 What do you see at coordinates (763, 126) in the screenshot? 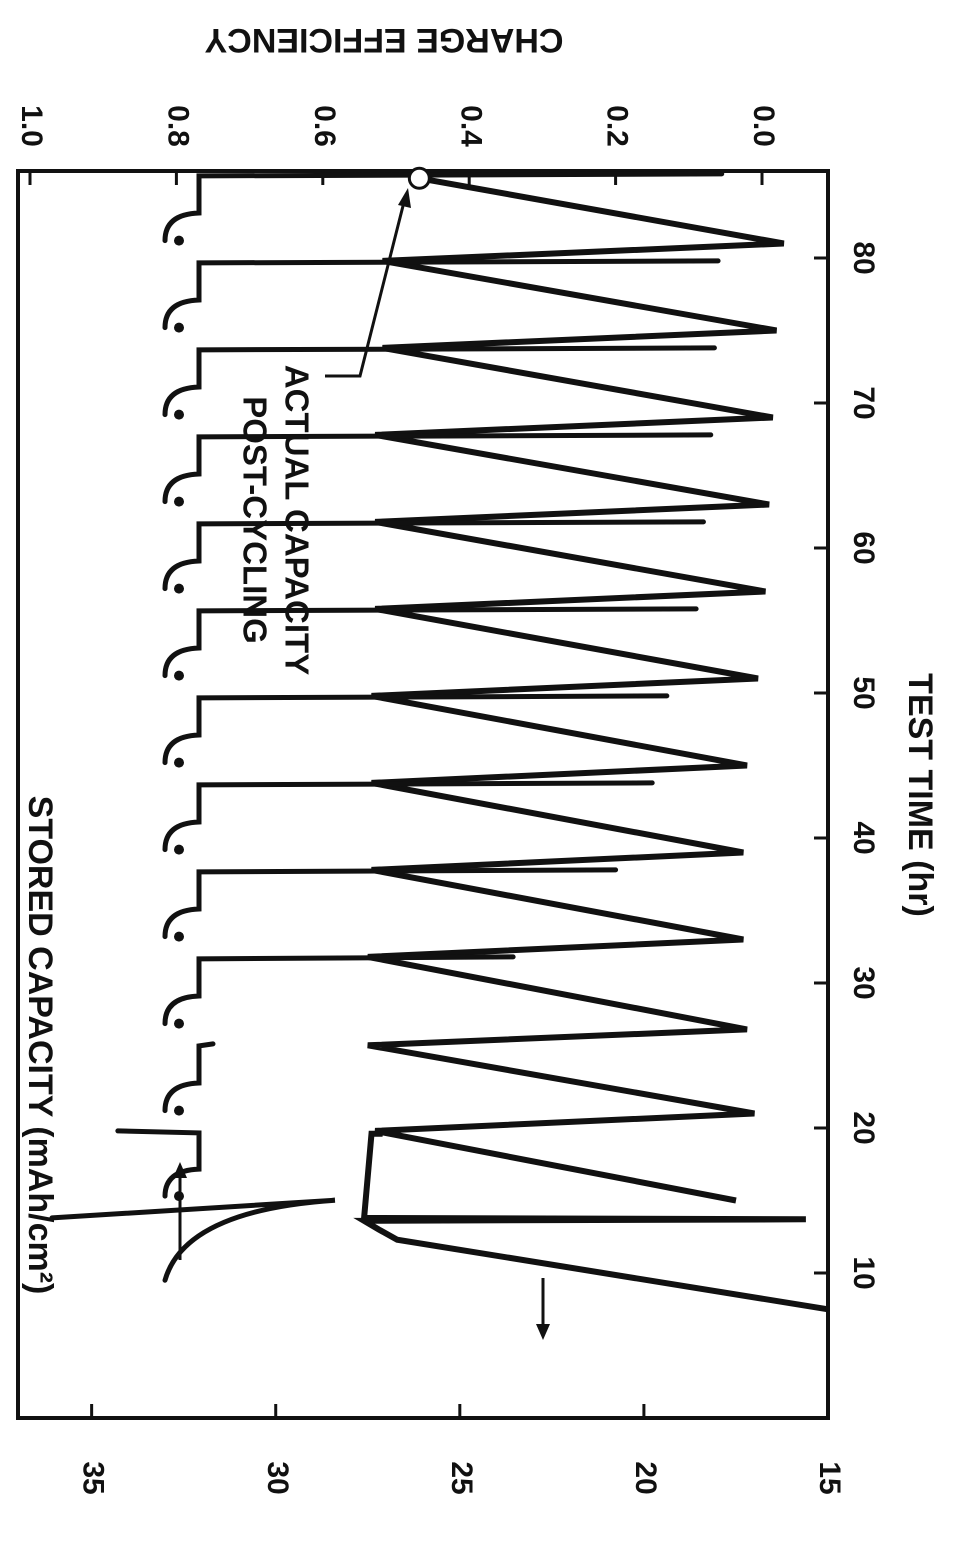
I see `y2-tick-label: 0.0` at bounding box center [763, 126].